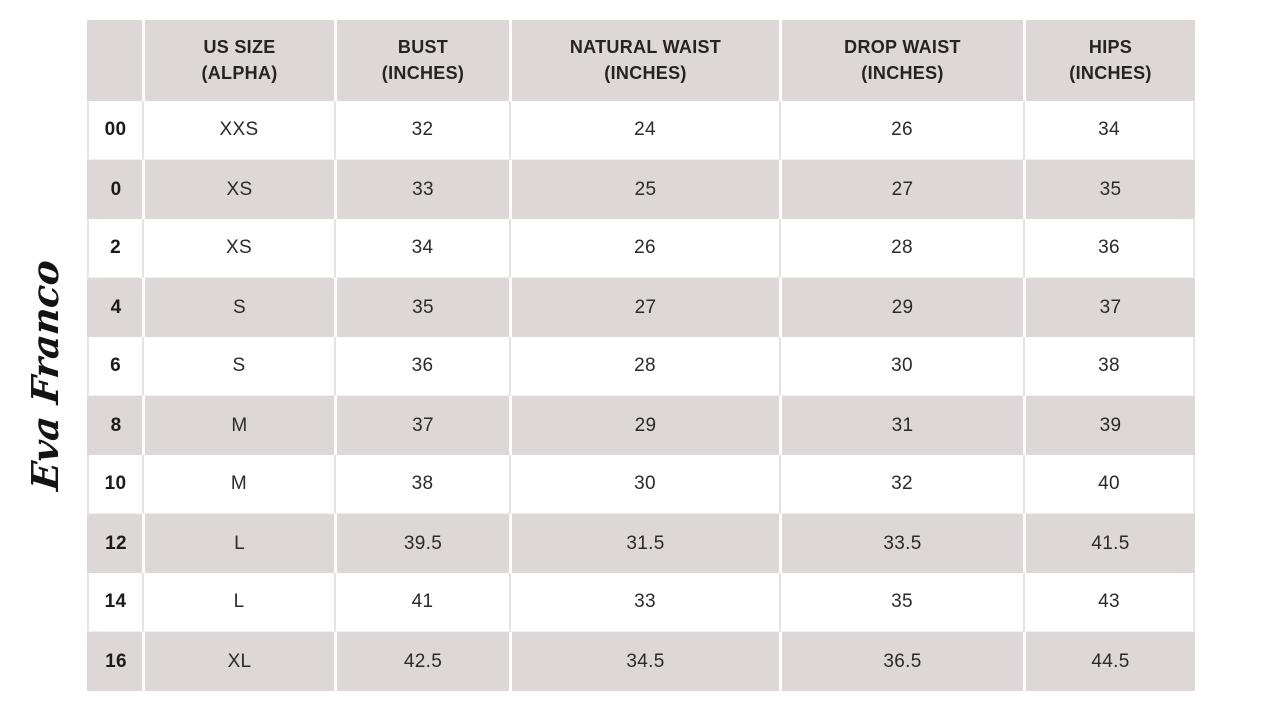 Image resolution: width=1280 pixels, height=720 pixels. Describe the element at coordinates (114, 60) in the screenshot. I see `header-corner-cell` at that location.